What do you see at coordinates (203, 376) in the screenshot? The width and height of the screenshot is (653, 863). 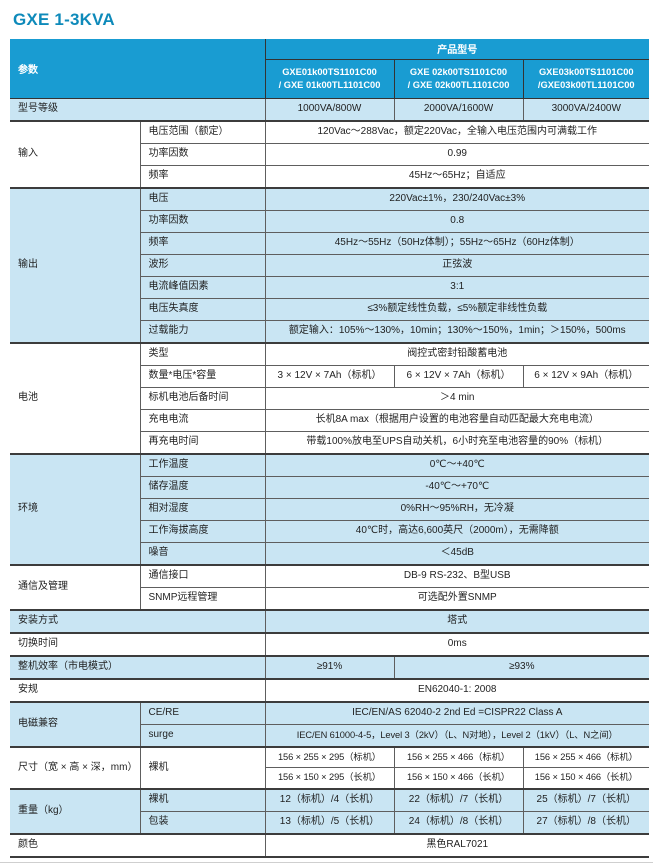 I see `param-cell: 数量*电压*容量` at bounding box center [203, 376].